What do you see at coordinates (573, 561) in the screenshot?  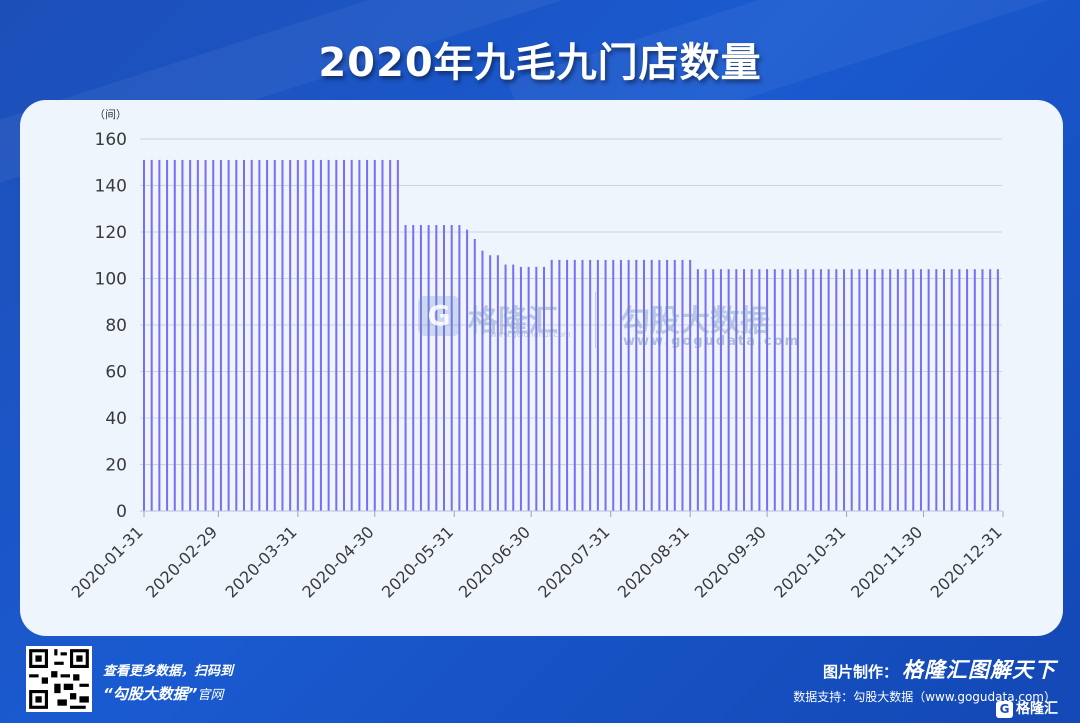 I see `x-tick-label: 2020-07-31` at bounding box center [573, 561].